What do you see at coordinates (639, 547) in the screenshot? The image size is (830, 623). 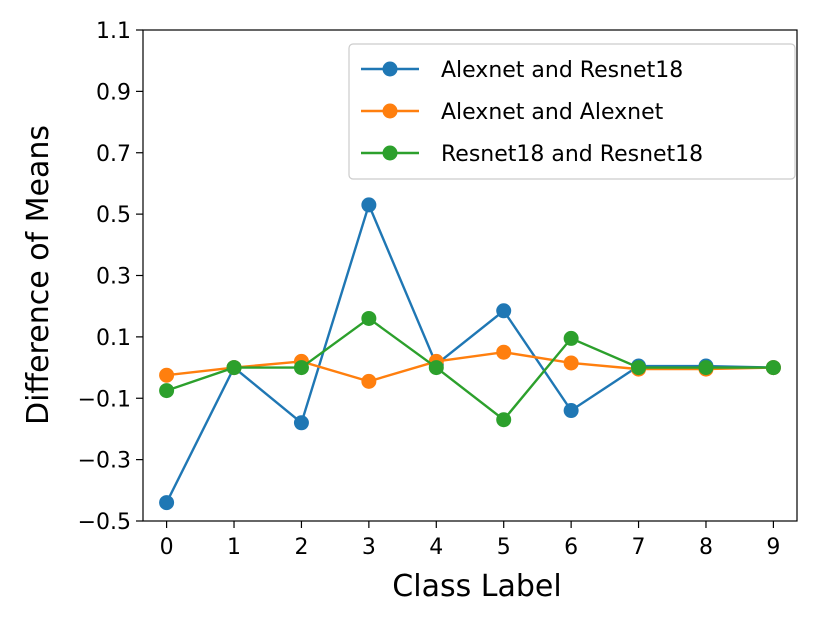 I see `x-tick-label: 7` at bounding box center [639, 547].